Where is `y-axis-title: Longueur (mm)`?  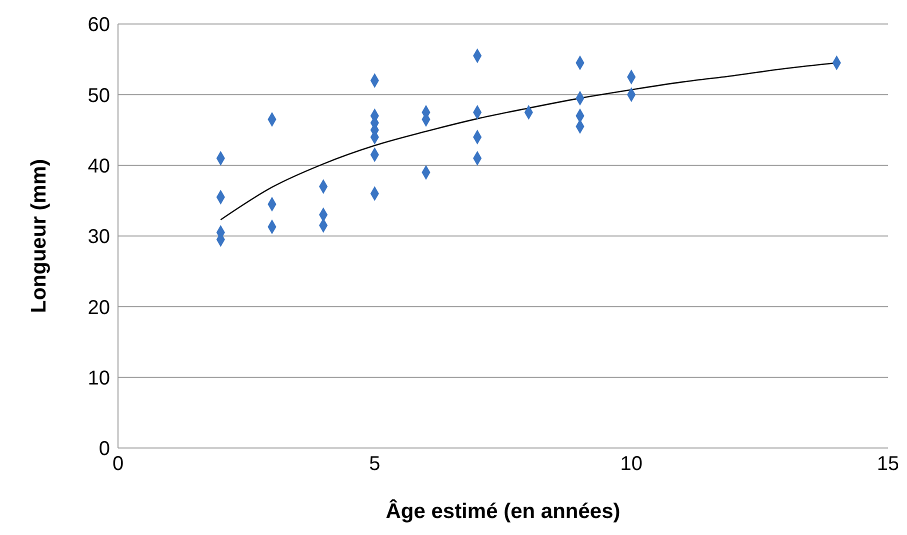
y-axis-title: Longueur (mm) is located at coordinates (38, 236).